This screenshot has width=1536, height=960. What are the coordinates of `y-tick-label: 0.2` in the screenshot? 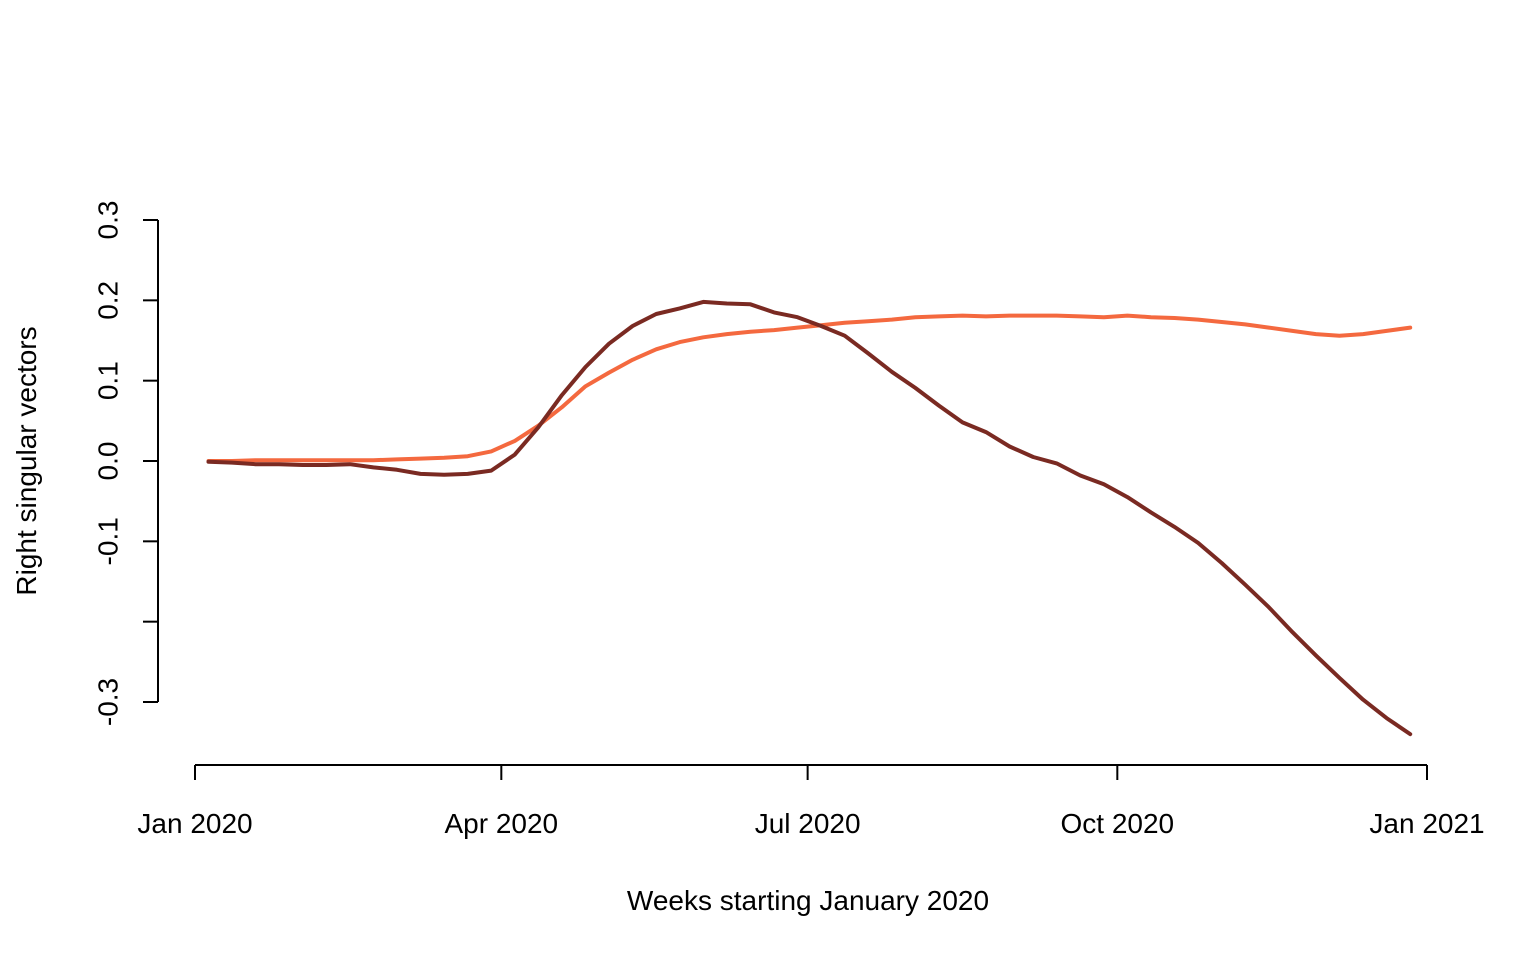 It's located at (107, 300).